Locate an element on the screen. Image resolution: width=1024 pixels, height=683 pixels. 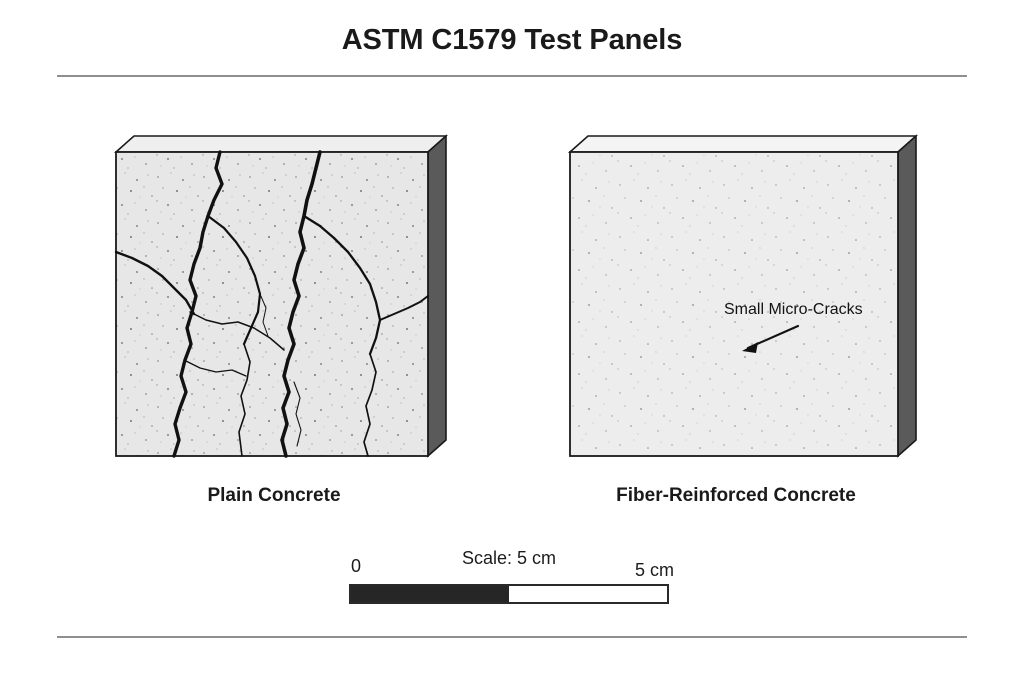
crack-network is located at coordinates (271, 304).